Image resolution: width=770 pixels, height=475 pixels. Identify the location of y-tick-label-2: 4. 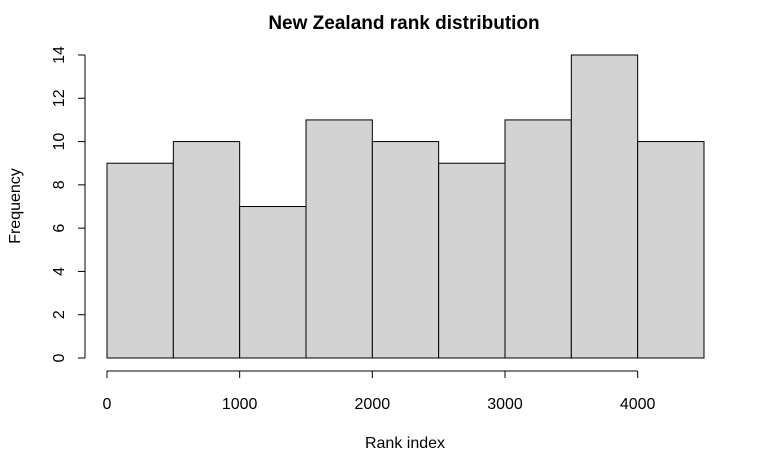
(59, 271).